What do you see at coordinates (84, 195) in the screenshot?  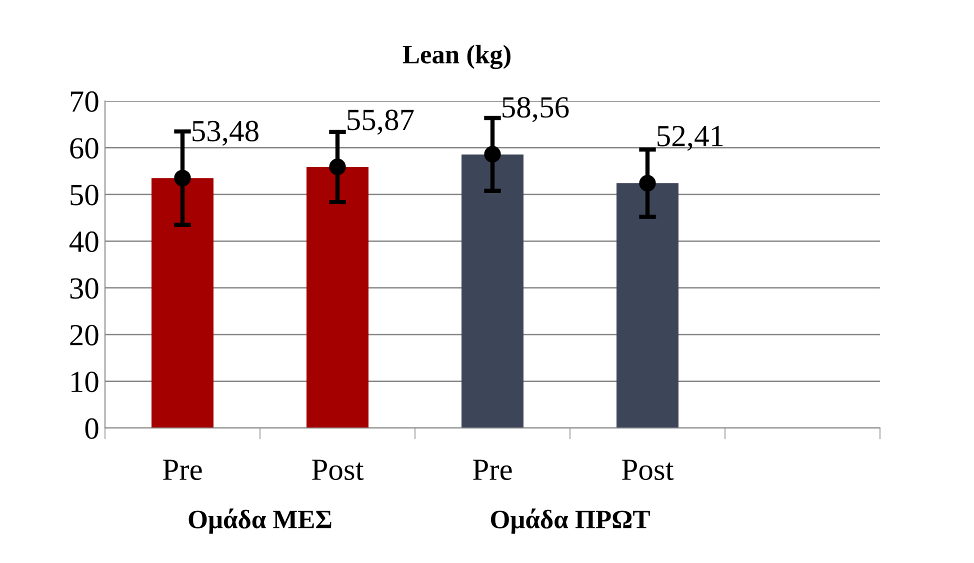 I see `y-tick-label: 50` at bounding box center [84, 195].